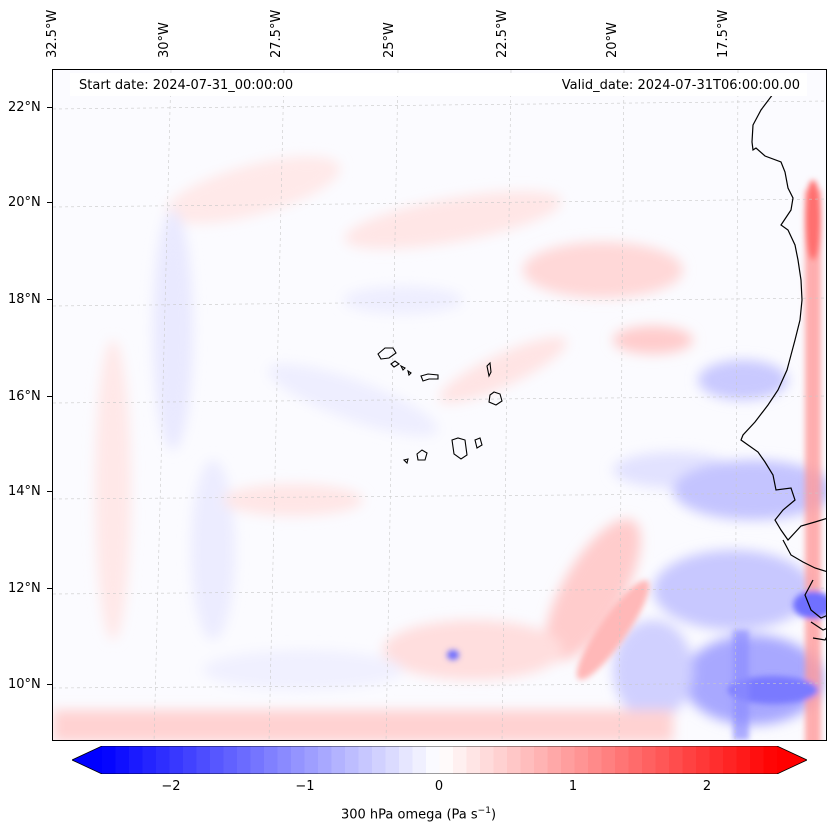  Describe the element at coordinates (493, 815) in the screenshot. I see `colorbar-label-suffix: )` at that location.